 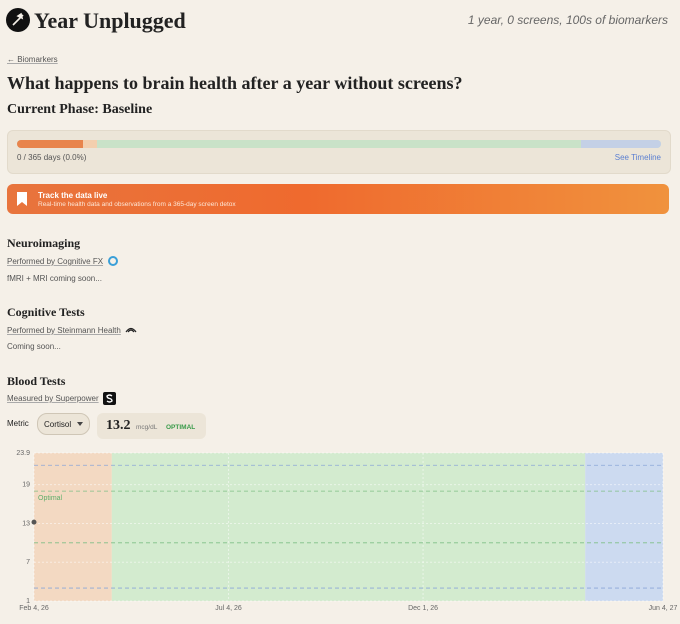 What do you see at coordinates (28, 601) in the screenshot?
I see `y-tick-label: 1` at bounding box center [28, 601].